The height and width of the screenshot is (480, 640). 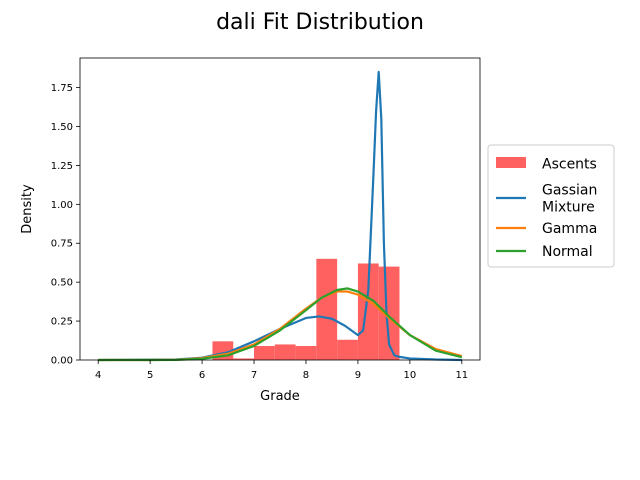 I want to click on x-axis-label: Grade, so click(x=280, y=396).